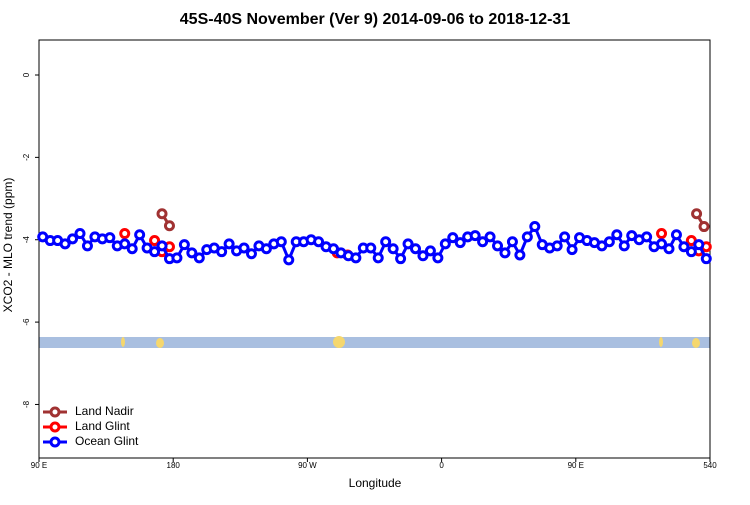 This screenshot has width=750, height=505. Describe the element at coordinates (26, 404) in the screenshot. I see `y-tick-label: -8` at that location.